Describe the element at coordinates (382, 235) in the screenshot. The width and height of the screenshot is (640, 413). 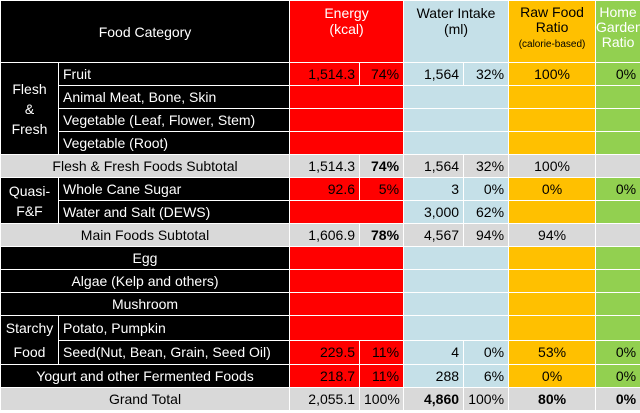
I see `energy-percent: 78%` at that location.